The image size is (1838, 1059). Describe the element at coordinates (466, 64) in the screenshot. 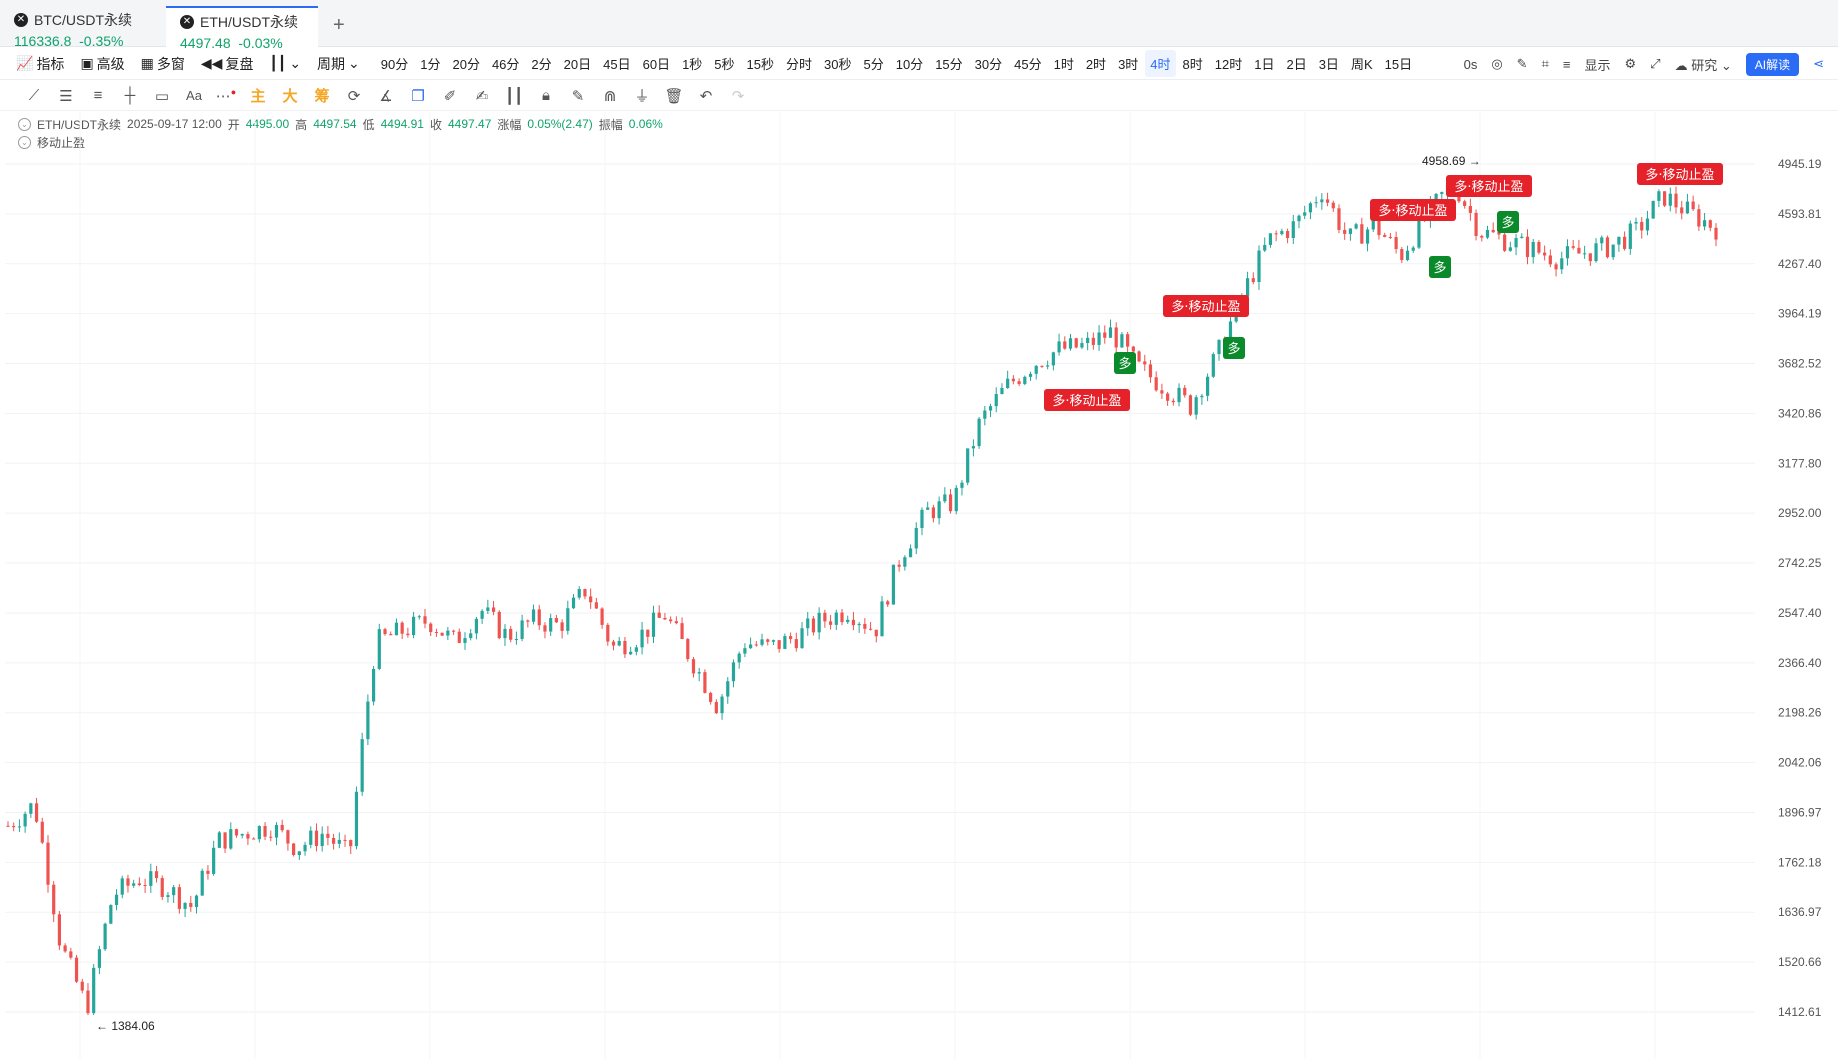

I see `period-item: 20分` at that location.